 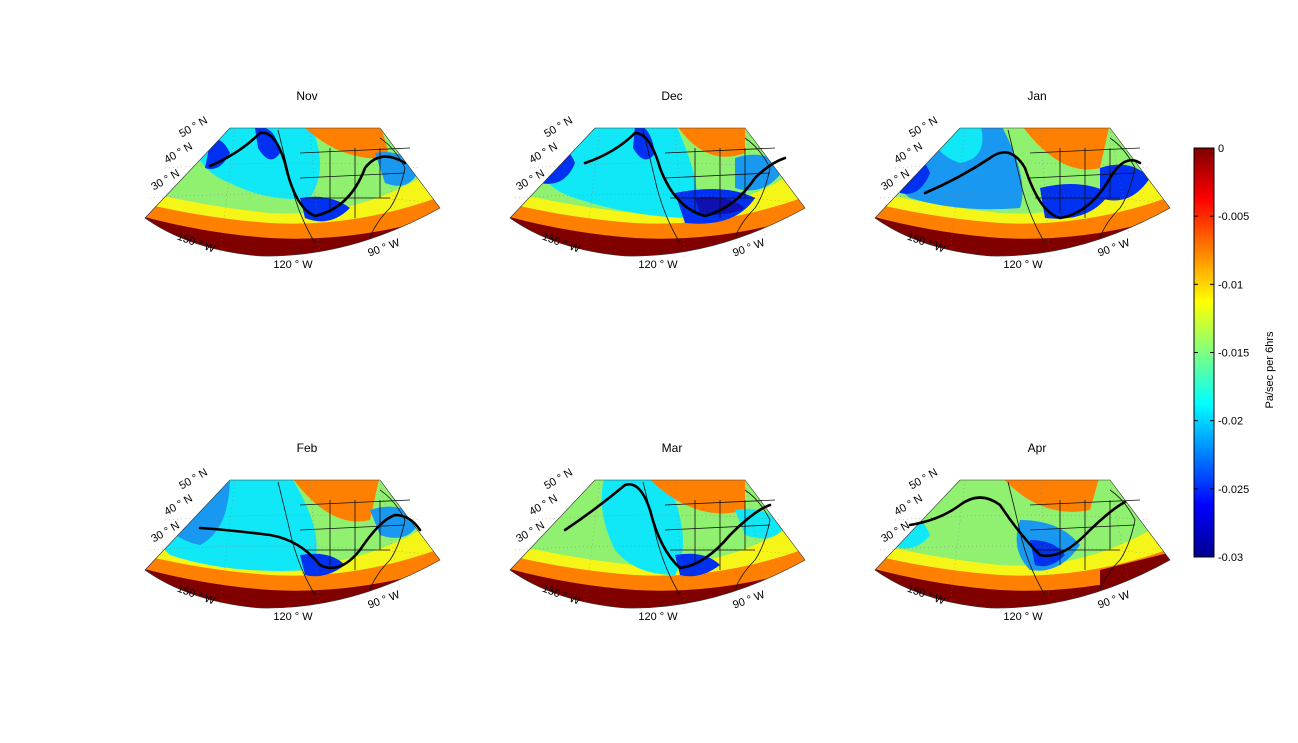 I want to click on colorbar-tick-label: -0.015, so click(x=1233, y=354).